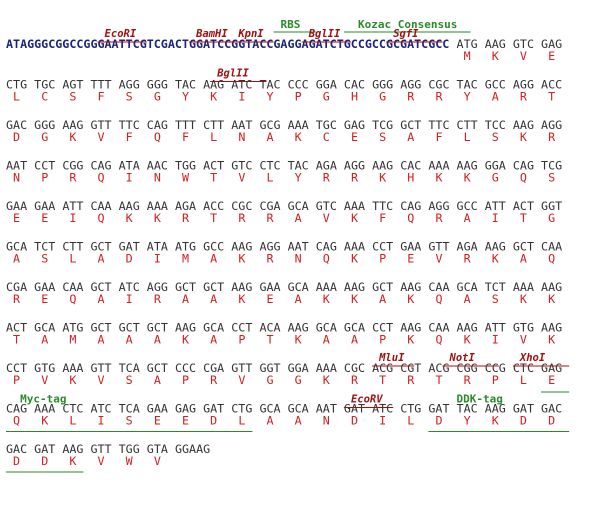 The width and height of the screenshot is (600, 529). I want to click on codon: TGC, so click(44, 85).